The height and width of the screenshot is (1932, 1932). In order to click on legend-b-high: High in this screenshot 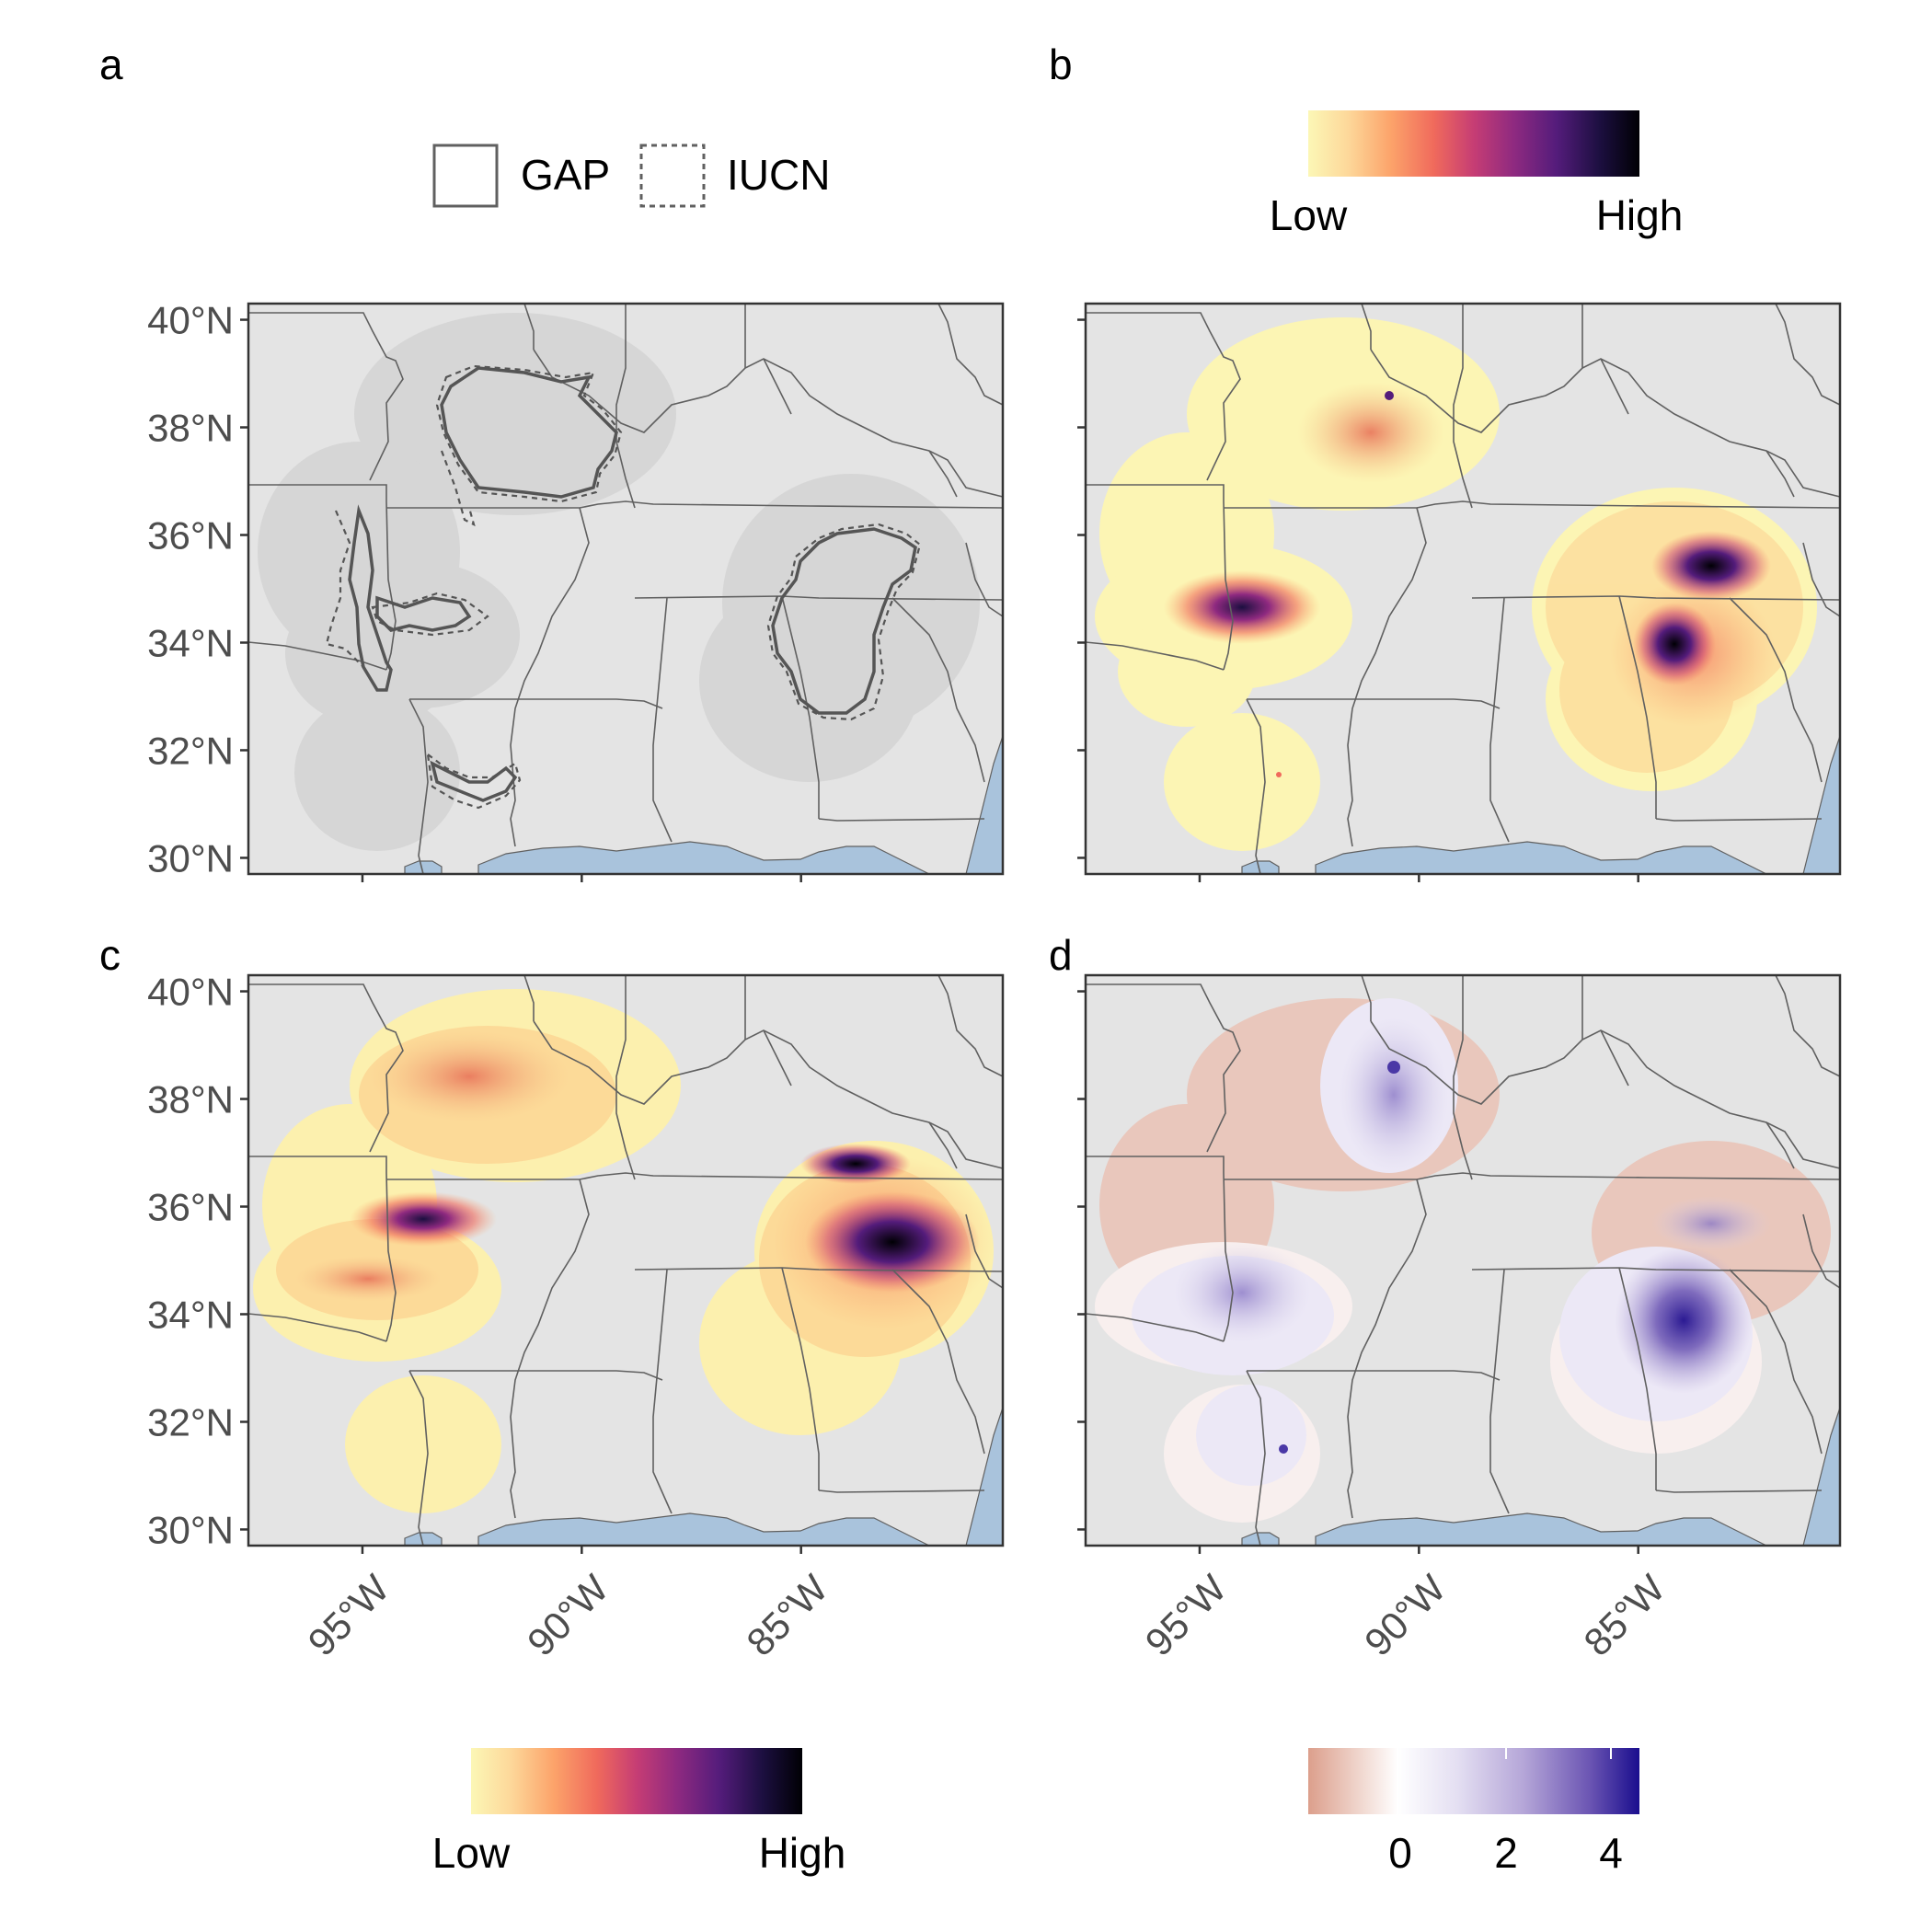, I will do `click(1640, 215)`.